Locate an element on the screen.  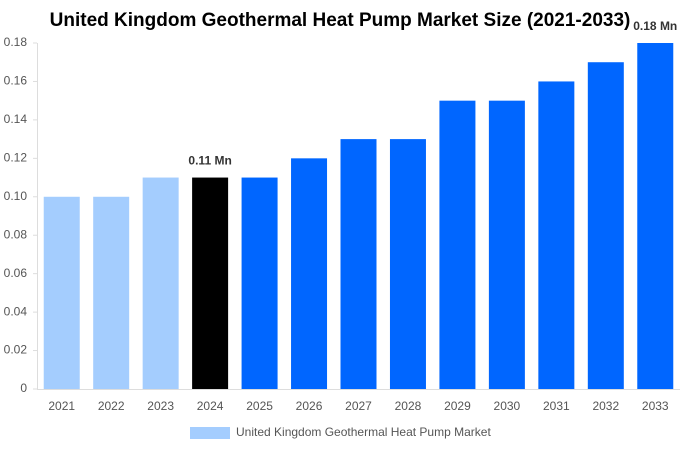
x-tick-label: 2026 is located at coordinates (309, 406).